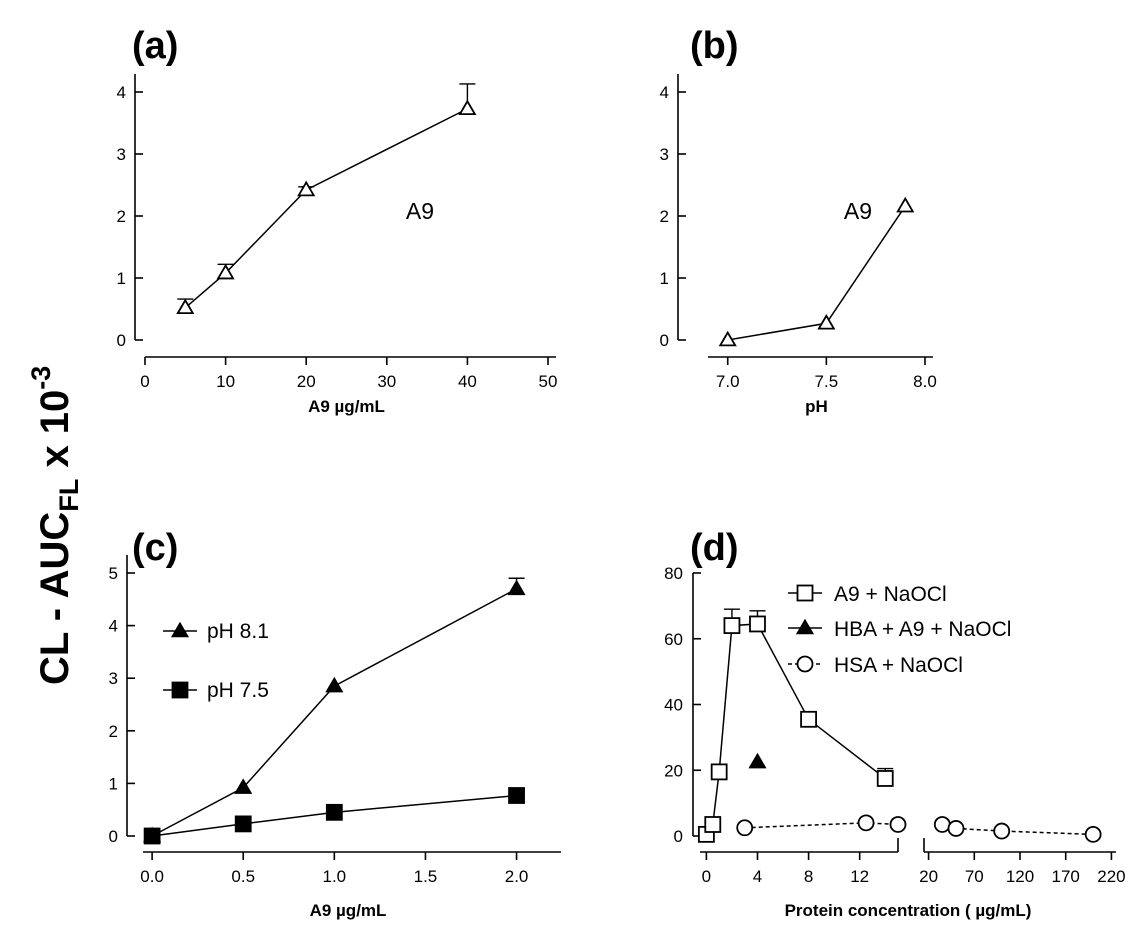  Describe the element at coordinates (808, 876) in the screenshot. I see `panel-d-x-tick-label: 8` at that location.